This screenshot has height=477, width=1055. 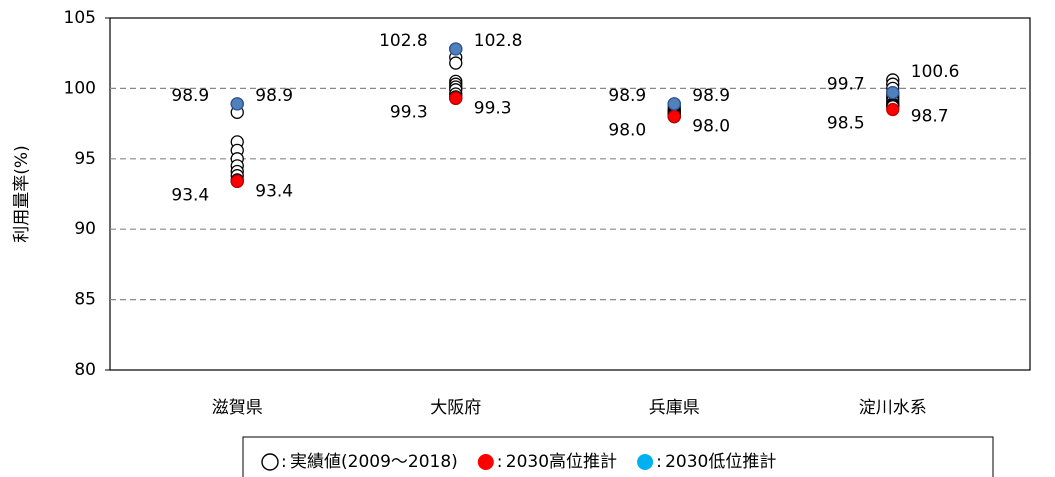 I want to click on y-tick-label: 80, so click(x=85, y=370).